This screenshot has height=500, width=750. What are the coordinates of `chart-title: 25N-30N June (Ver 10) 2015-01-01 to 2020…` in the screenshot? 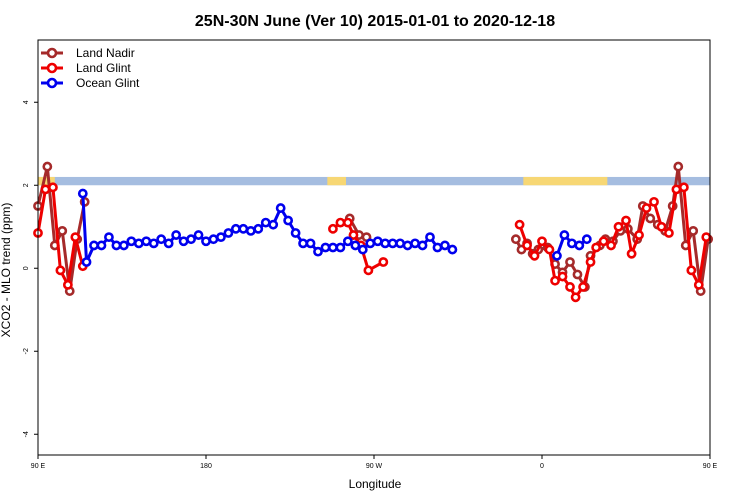 It's located at (375, 21).